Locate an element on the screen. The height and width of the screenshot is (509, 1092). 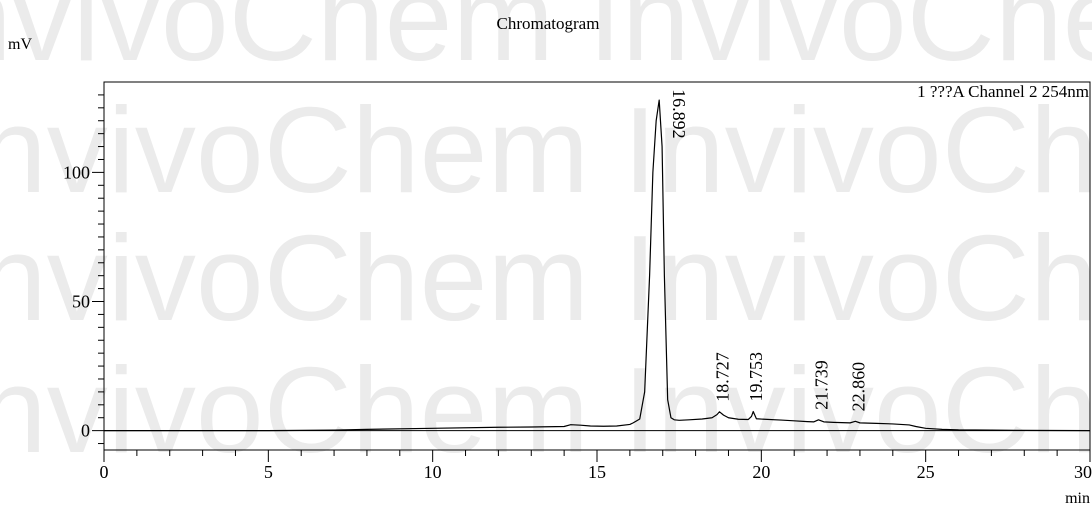
peak-label: 22.860 is located at coordinates (858, 387).